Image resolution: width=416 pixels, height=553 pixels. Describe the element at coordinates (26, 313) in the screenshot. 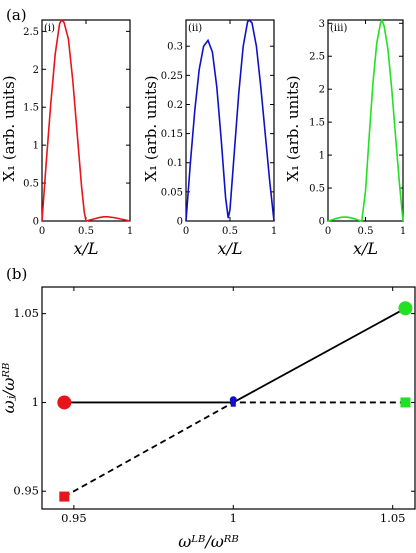

I see `y-tick-label: 1.05` at that location.